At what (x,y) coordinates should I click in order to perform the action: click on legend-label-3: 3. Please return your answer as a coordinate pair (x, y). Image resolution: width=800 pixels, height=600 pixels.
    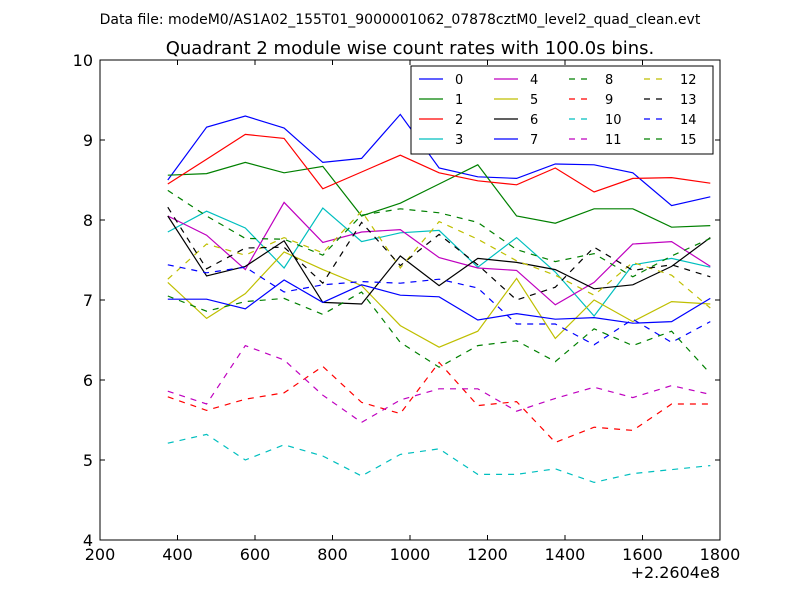
    Looking at the image, I should click on (459, 140).